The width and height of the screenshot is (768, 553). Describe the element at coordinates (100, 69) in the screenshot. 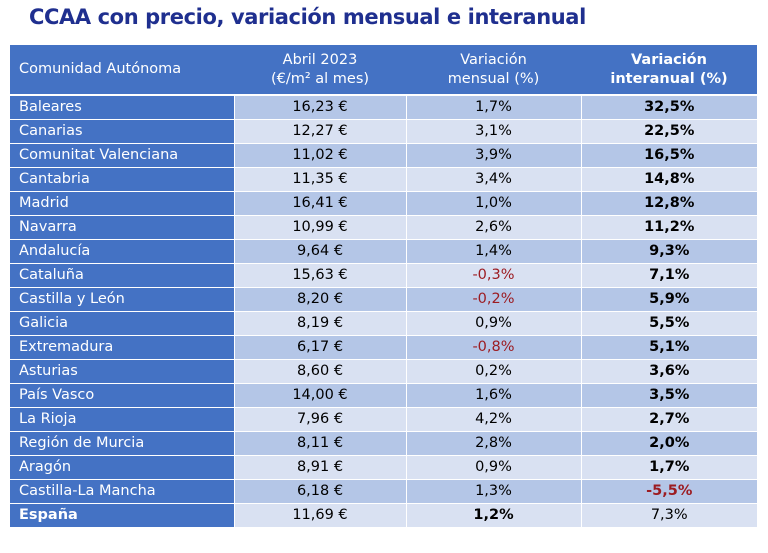

I see `header-region-label: Comunidad Autónoma` at that location.